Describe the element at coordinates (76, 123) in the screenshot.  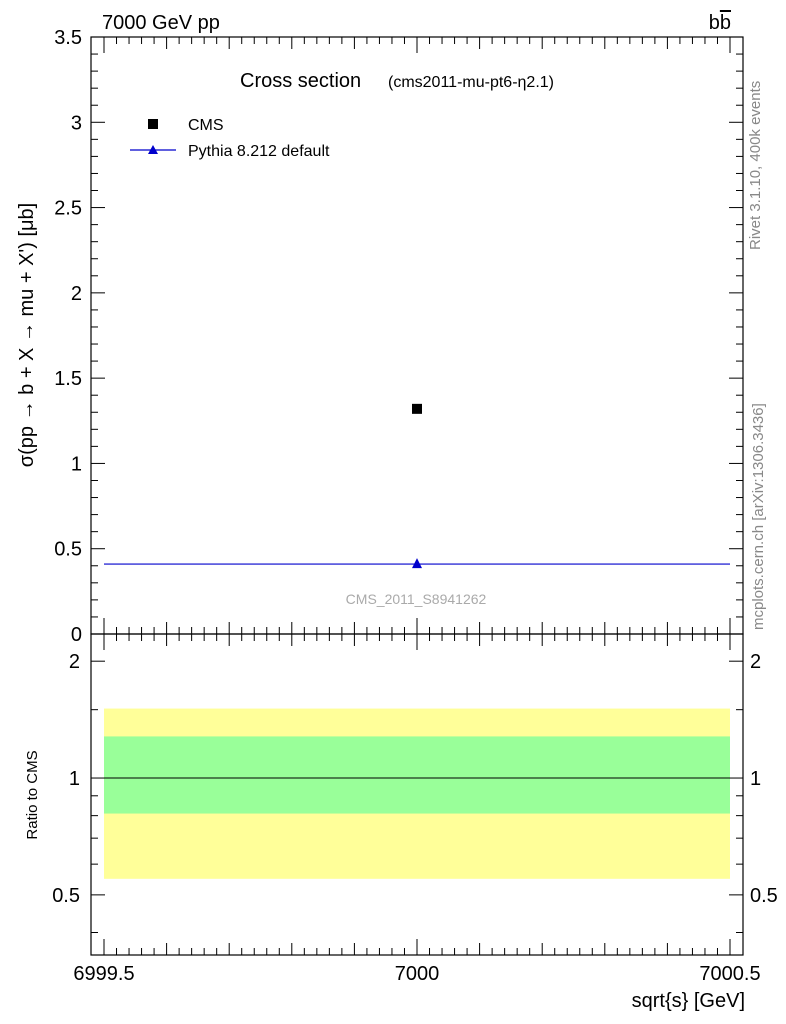
I see `main-y-tick-label: 3` at that location.